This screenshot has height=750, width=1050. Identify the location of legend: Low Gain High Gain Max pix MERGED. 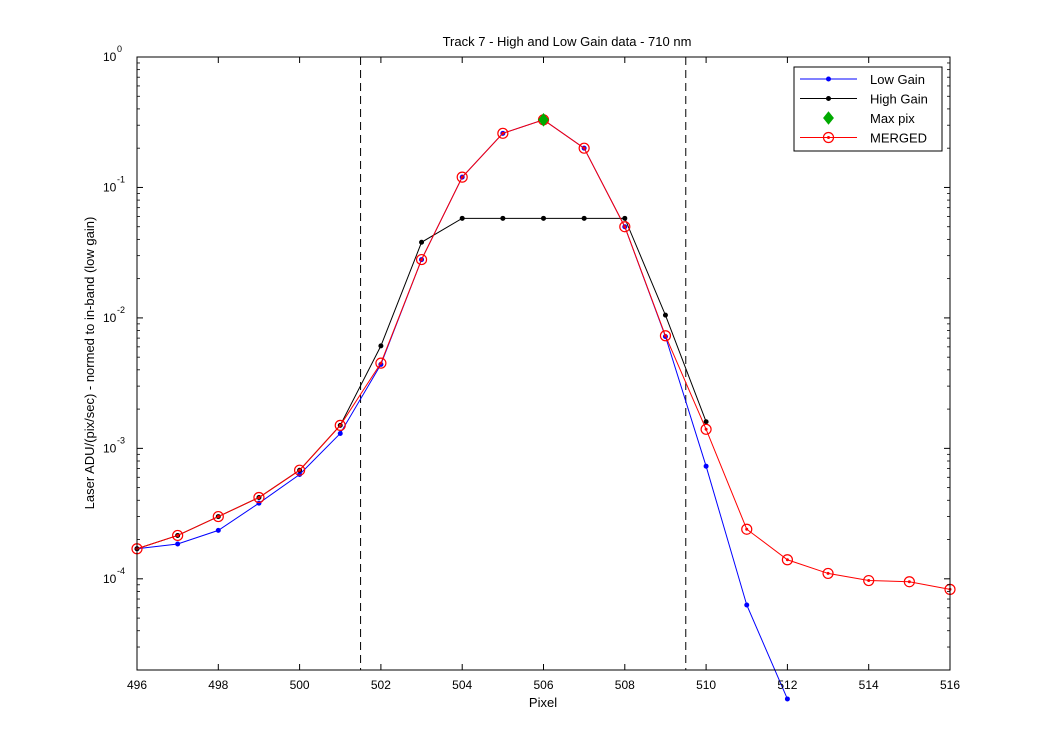
(868, 109).